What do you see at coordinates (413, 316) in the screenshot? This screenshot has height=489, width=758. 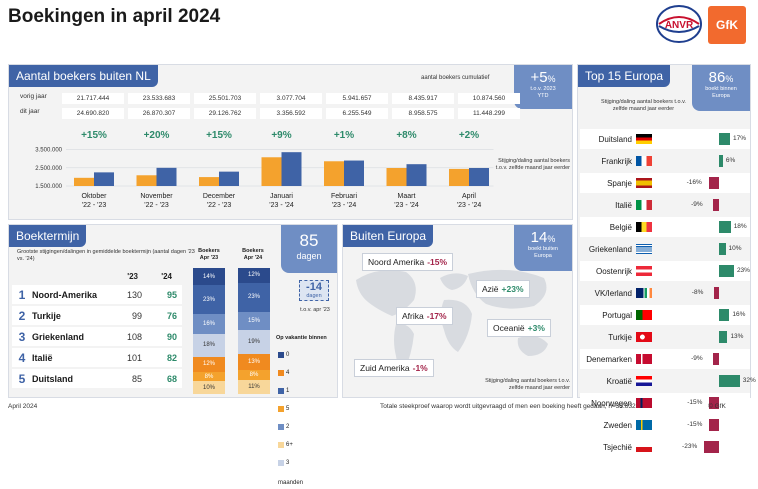 I see `region-name: Afrika` at bounding box center [413, 316].